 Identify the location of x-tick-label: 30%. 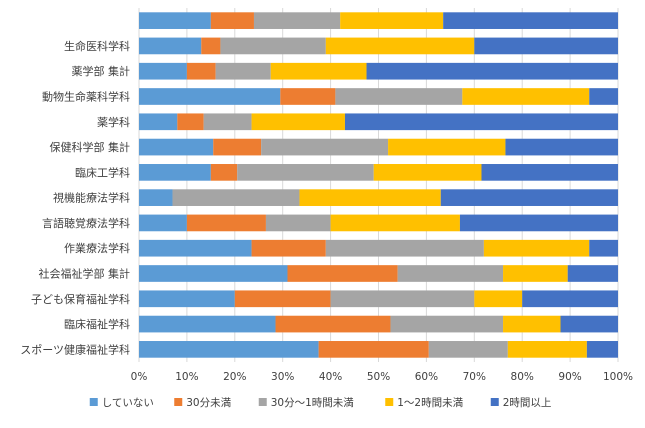
(282, 377).